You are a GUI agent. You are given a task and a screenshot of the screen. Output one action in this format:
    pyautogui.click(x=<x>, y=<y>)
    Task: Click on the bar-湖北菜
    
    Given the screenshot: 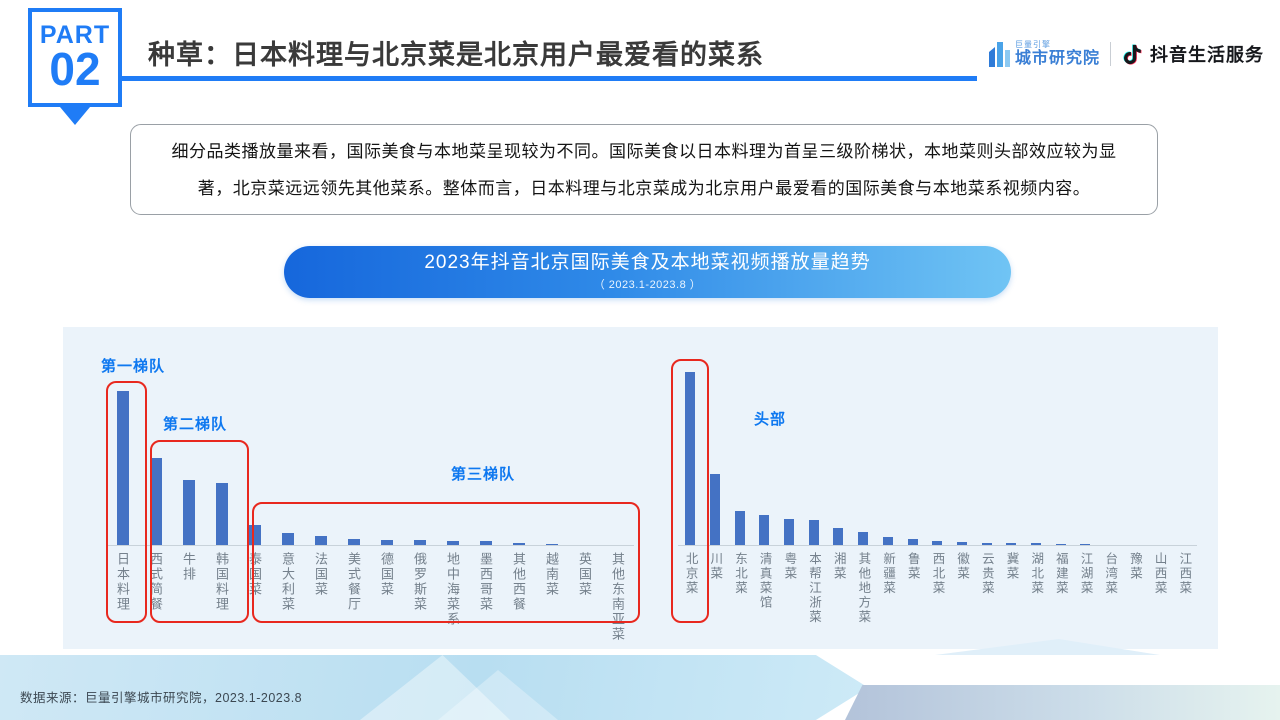 What is the action you would take?
    pyautogui.click(x=1035, y=544)
    